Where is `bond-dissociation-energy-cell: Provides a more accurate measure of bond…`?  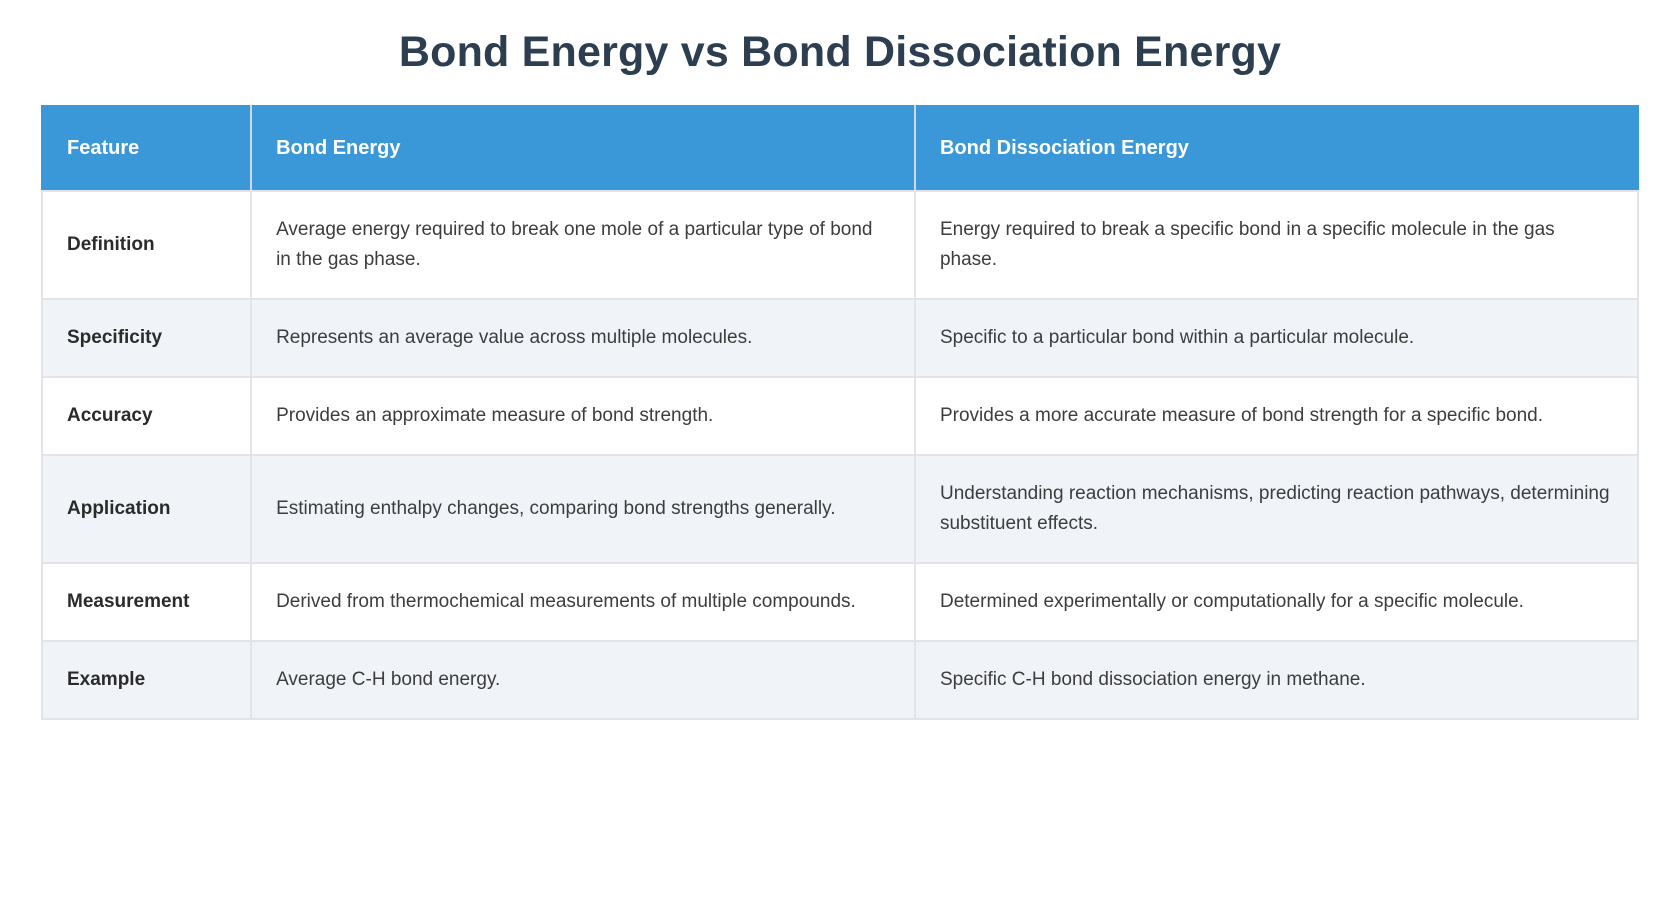 bond-dissociation-energy-cell: Provides a more accurate measure of bond… is located at coordinates (1276, 415).